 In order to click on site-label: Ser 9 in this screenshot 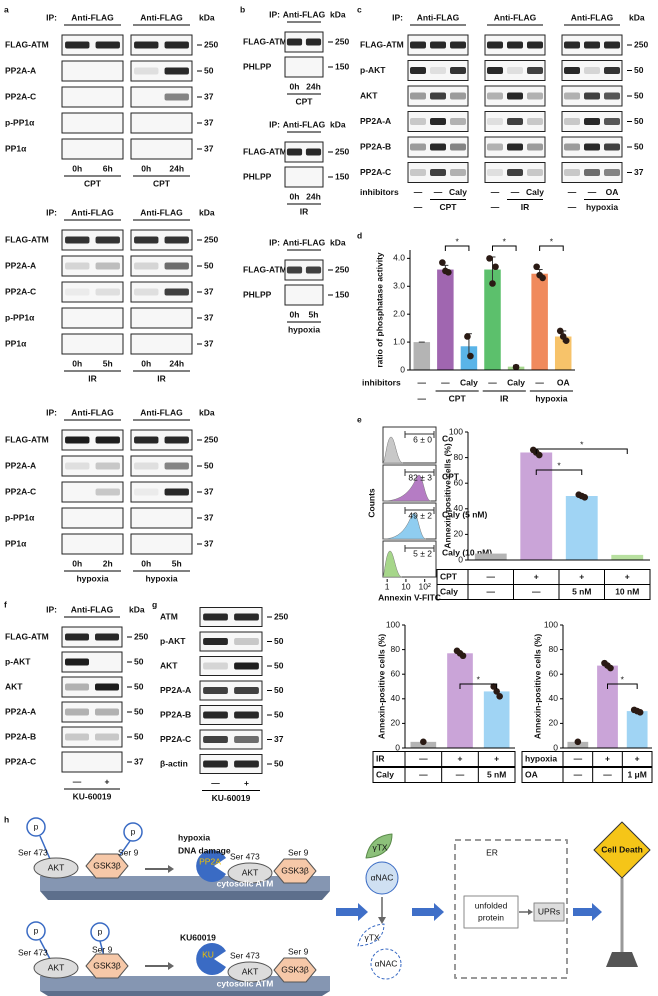, I will do `click(298, 951)`.